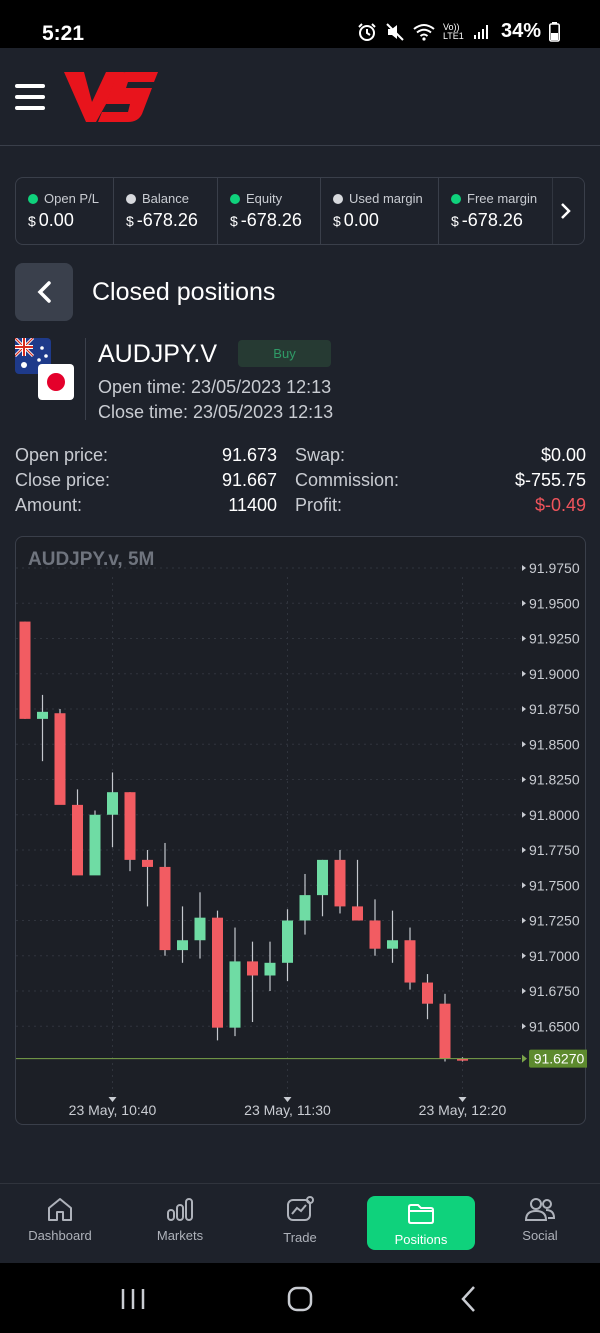  Describe the element at coordinates (463, 1110) in the screenshot. I see `x-tick-label: 23 May, 12:20` at that location.